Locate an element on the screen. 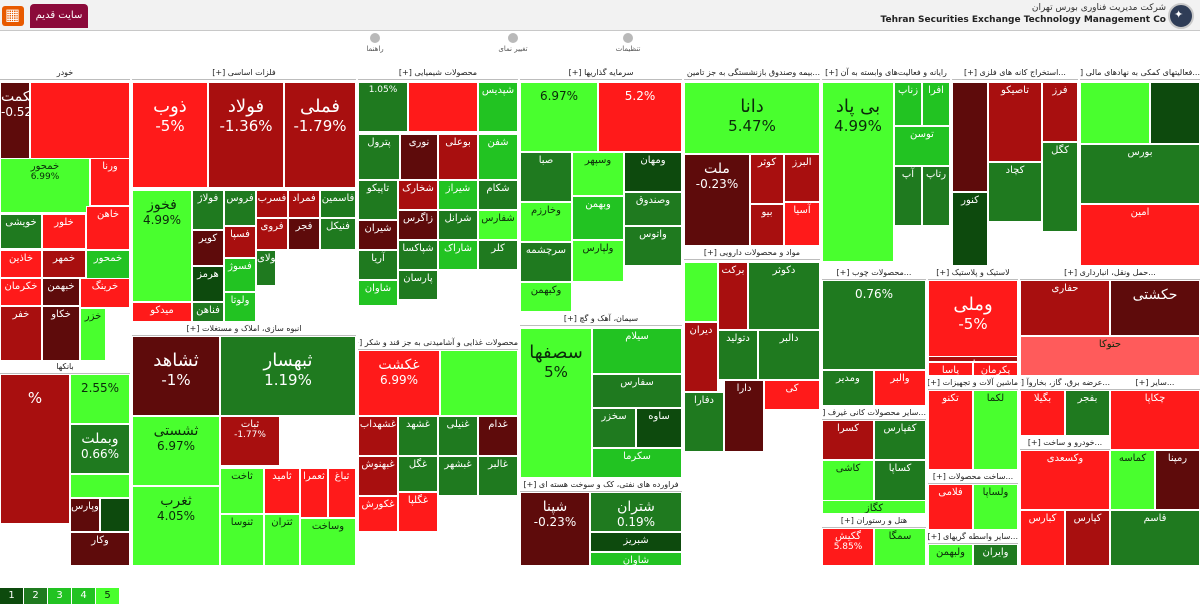 The height and width of the screenshot is (604, 1200). stock-tile: فنیکل is located at coordinates (338, 234).